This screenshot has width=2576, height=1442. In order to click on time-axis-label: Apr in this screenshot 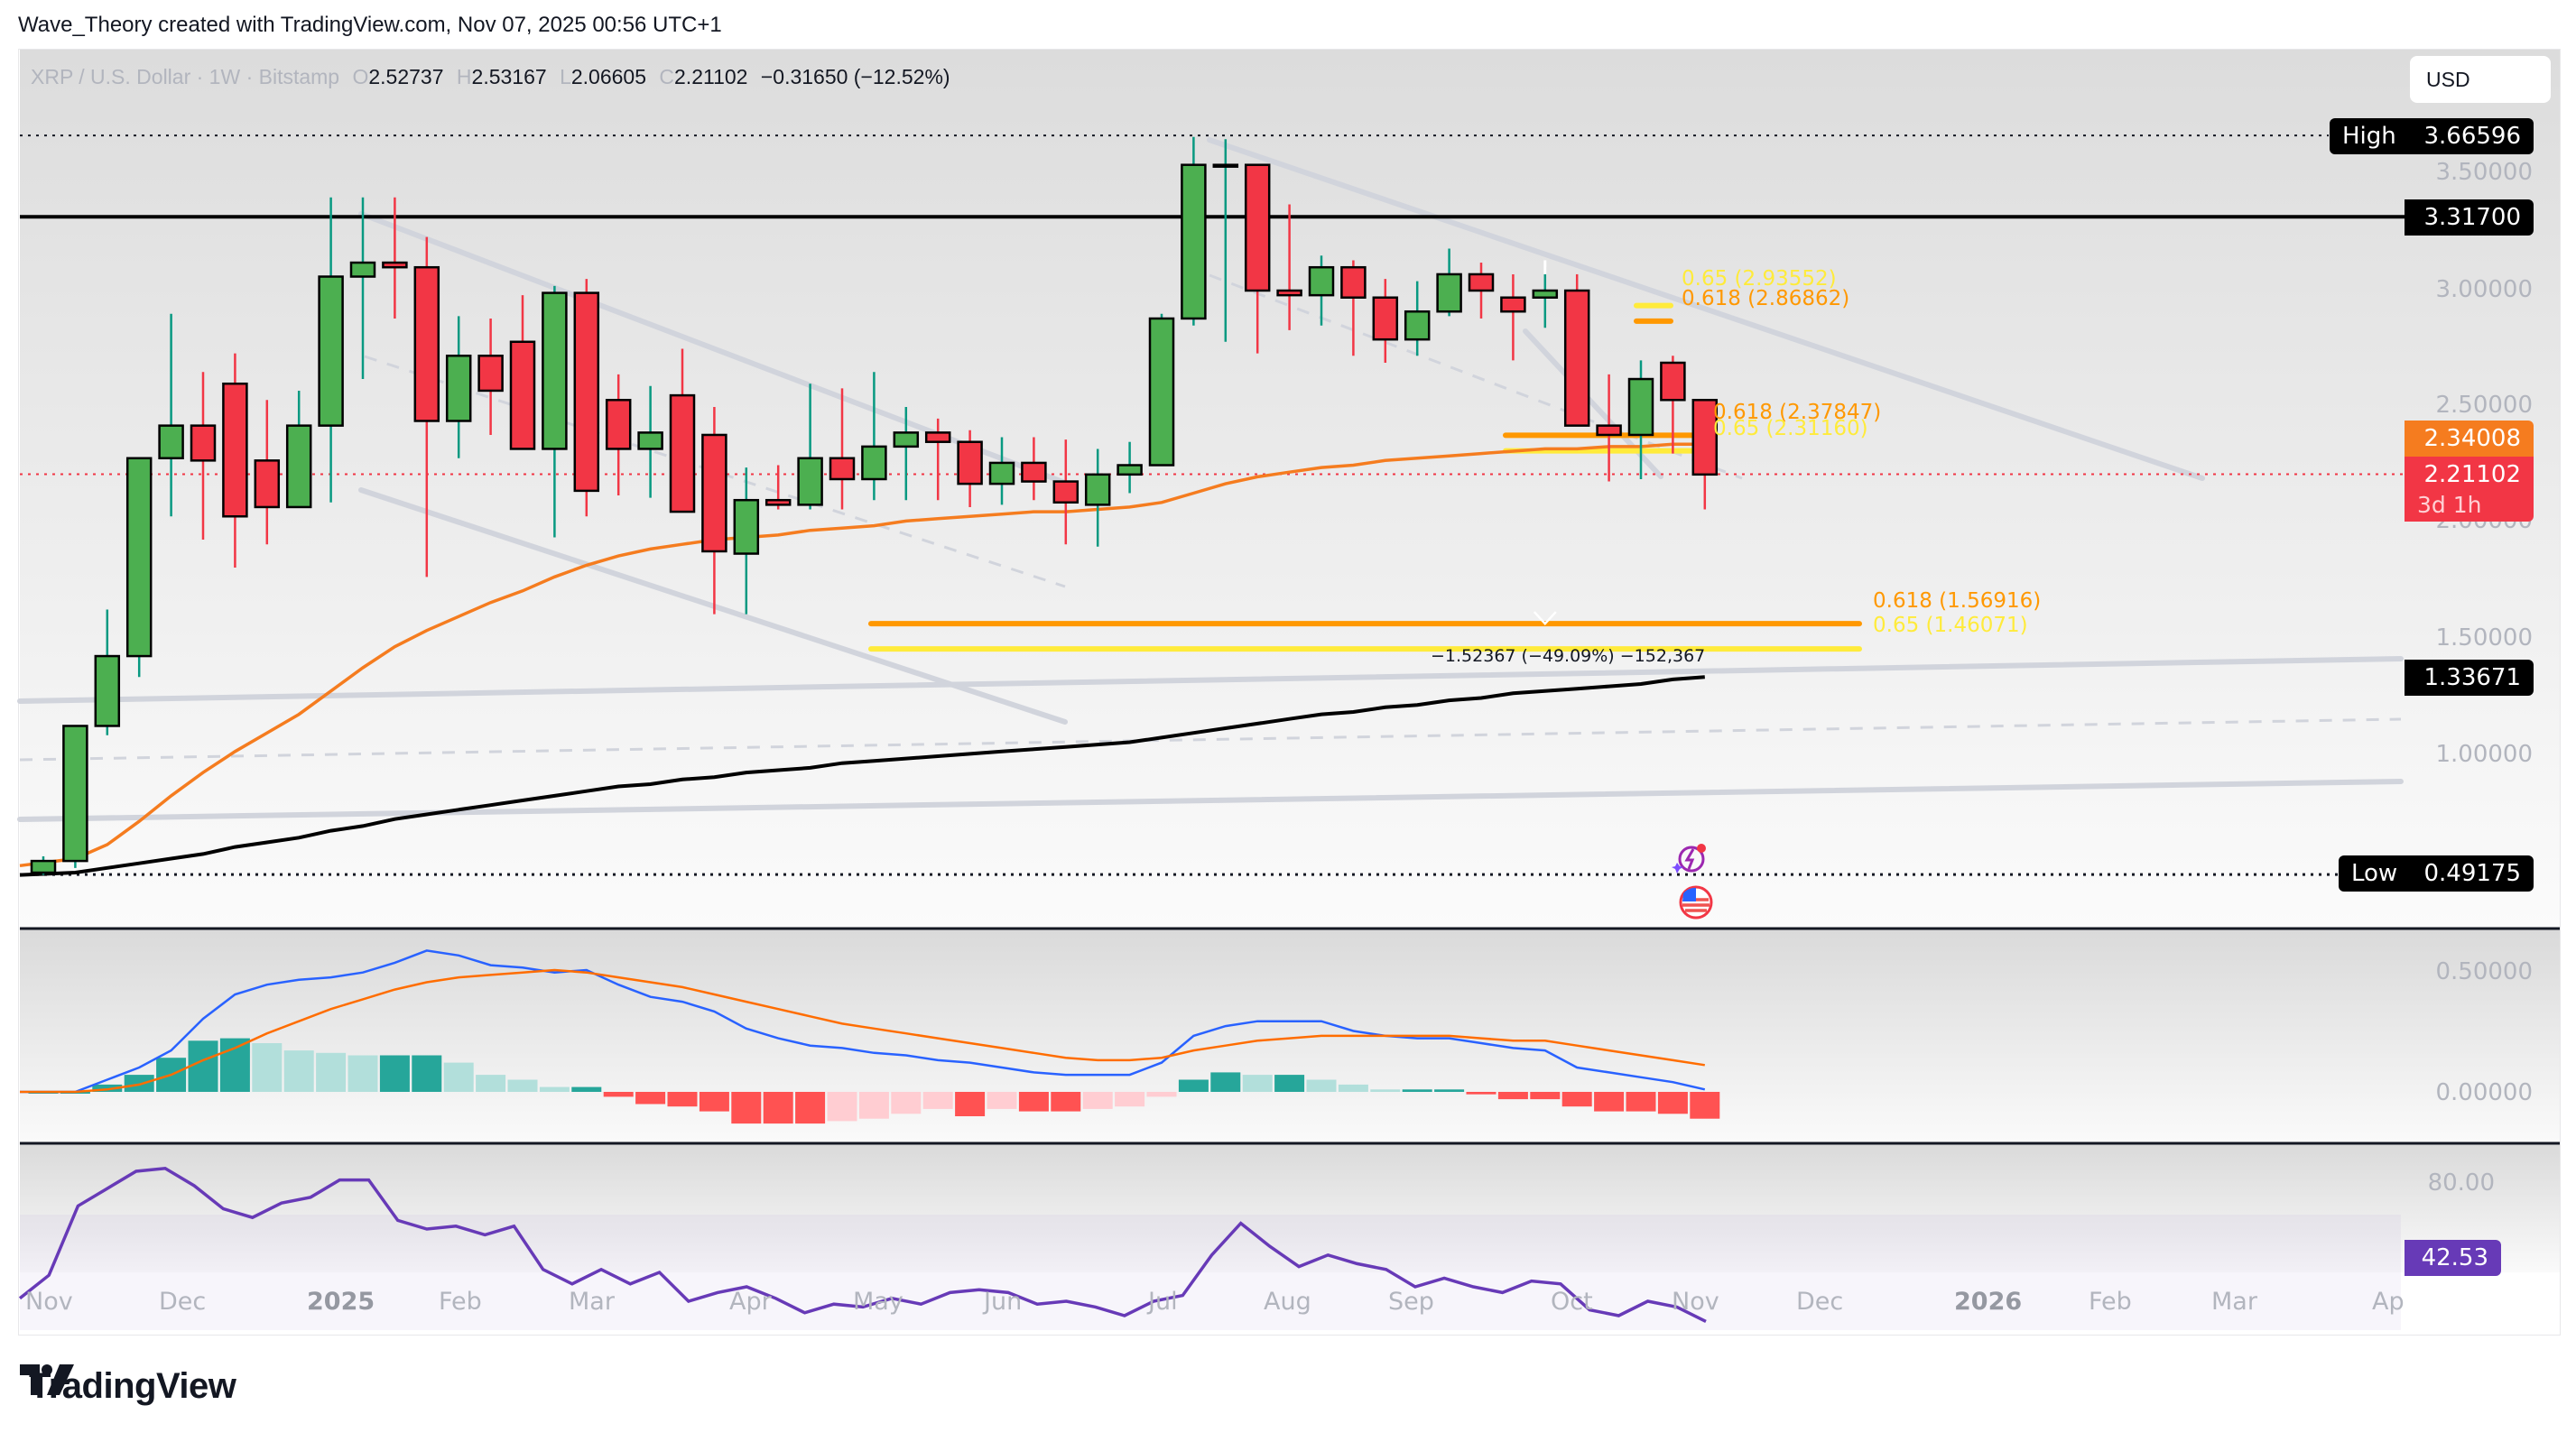, I will do `click(751, 1302)`.